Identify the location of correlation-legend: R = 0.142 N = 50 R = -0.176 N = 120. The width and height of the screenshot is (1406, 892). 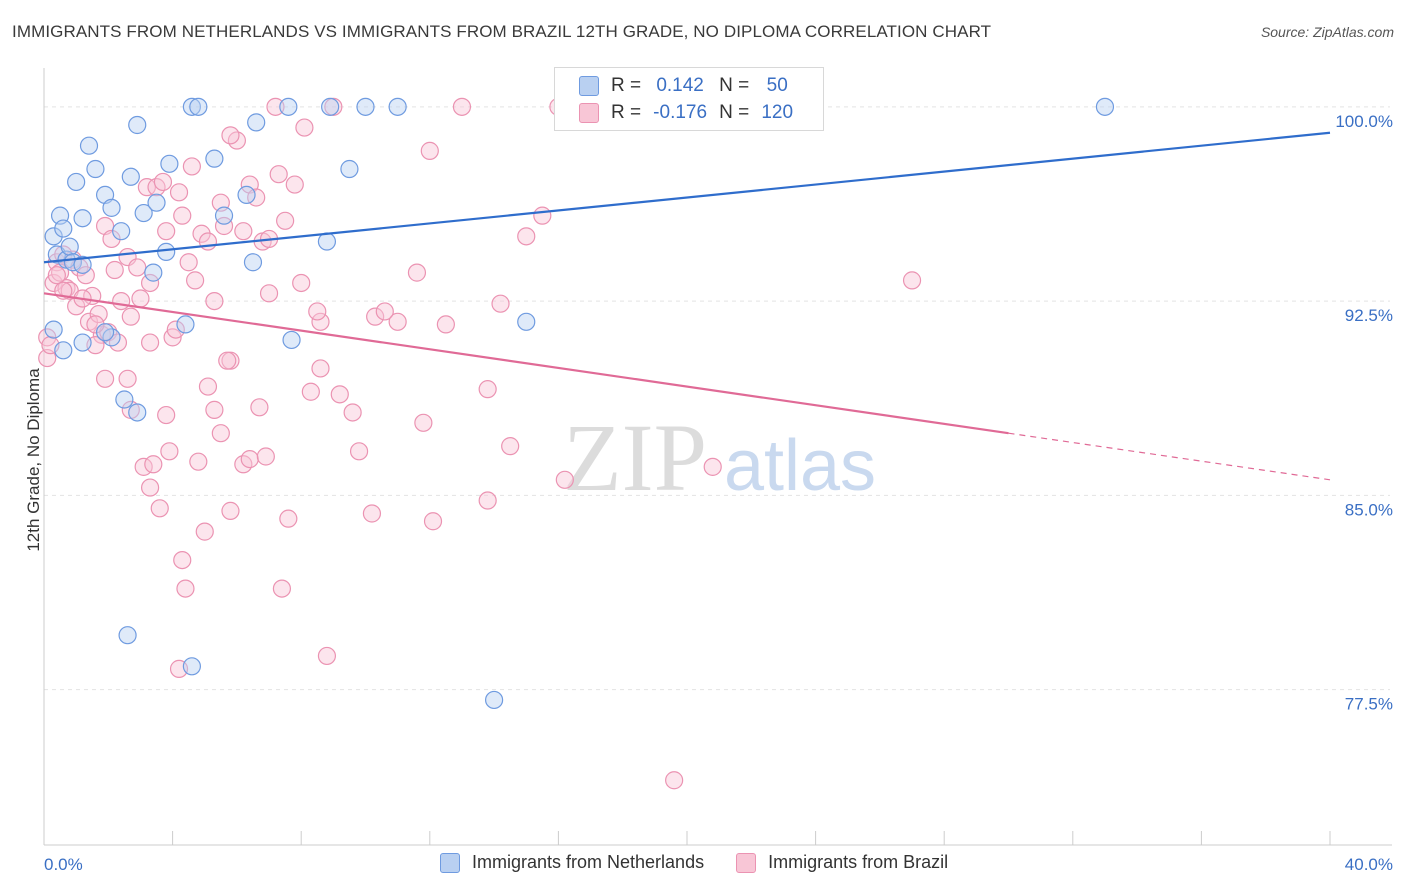
(689, 99).